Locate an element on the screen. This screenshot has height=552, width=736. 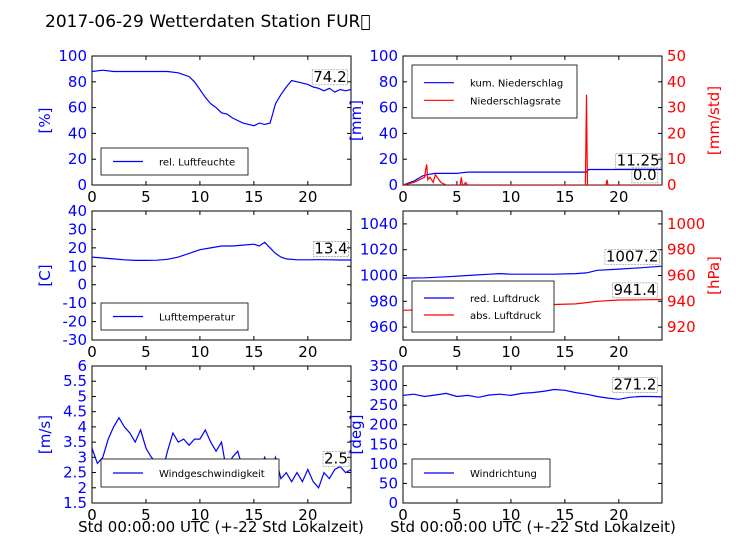
value-label: 74.2 is located at coordinates (329, 77).